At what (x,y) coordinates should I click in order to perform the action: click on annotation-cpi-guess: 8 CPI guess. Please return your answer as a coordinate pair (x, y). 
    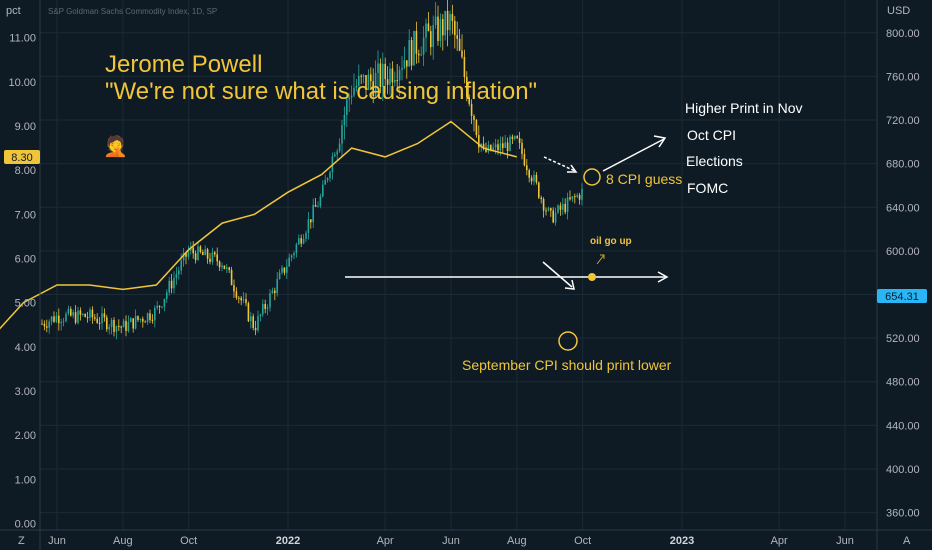
    Looking at the image, I should click on (644, 179).